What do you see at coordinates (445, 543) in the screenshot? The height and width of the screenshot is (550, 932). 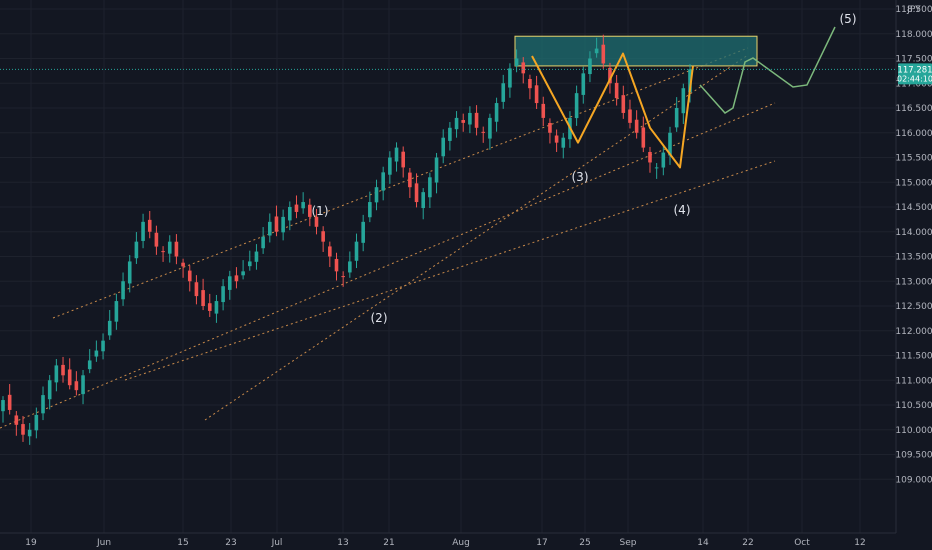 I see `time-axis-ticks: 19 Jun 15 23 Jul 13 21 Aug 17 25 Sep 14 22 Oct 12` at bounding box center [445, 543].